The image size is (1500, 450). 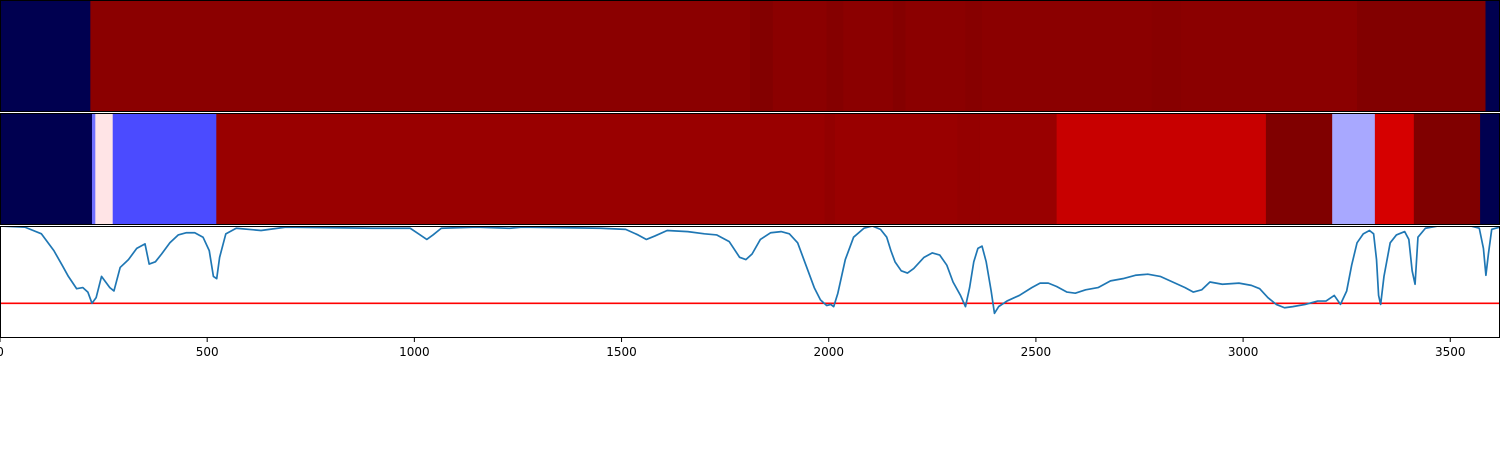 What do you see at coordinates (733, 348) in the screenshot?
I see `x-axis: 0 500 1000 1500 2000 2500 3000 3500` at bounding box center [733, 348].